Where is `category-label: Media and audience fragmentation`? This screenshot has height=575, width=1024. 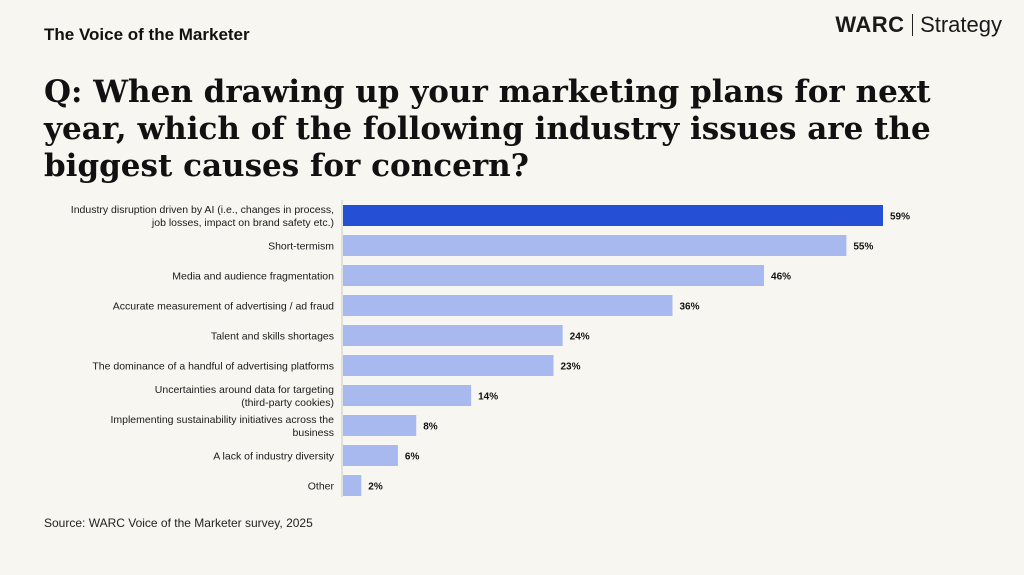 category-label: Media and audience fragmentation is located at coordinates (253, 277).